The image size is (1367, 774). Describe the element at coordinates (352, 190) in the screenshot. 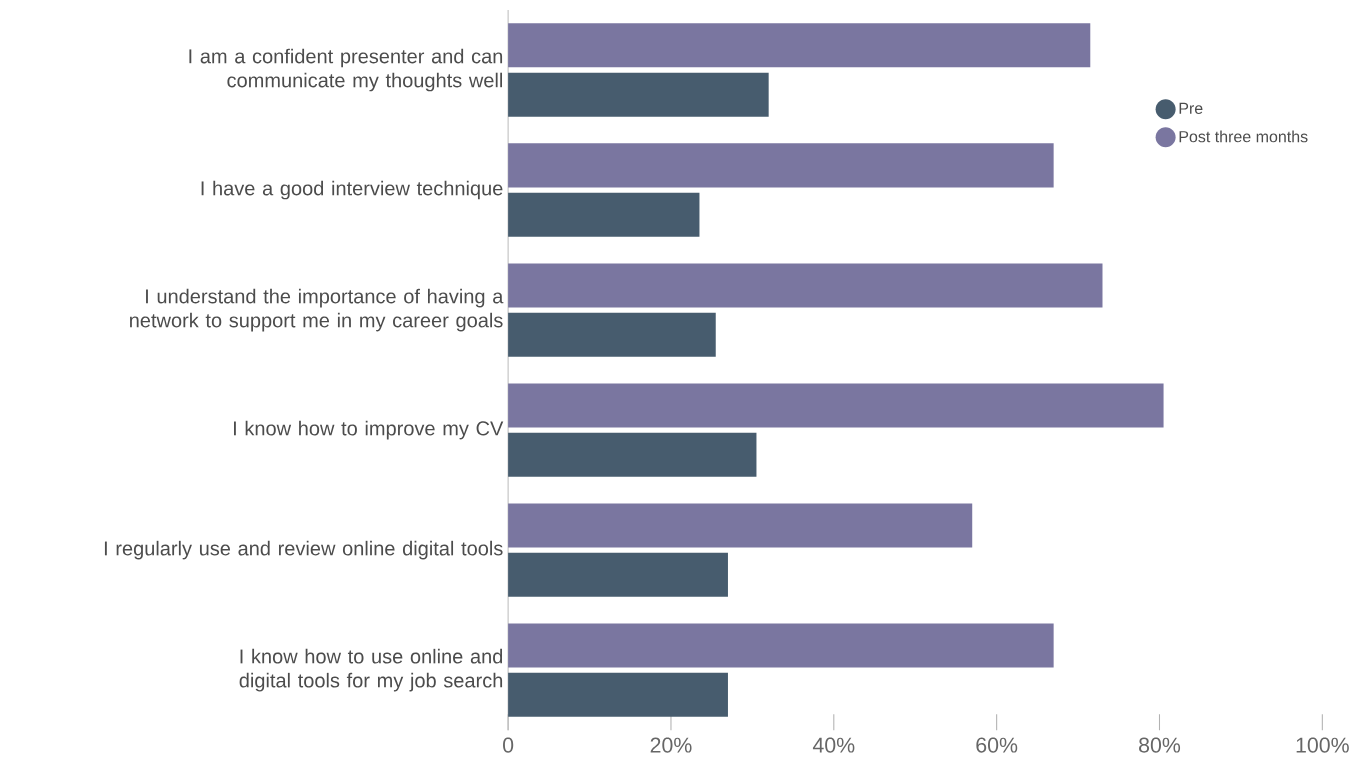

I see `y-tick-label: I have a good interview technique` at that location.